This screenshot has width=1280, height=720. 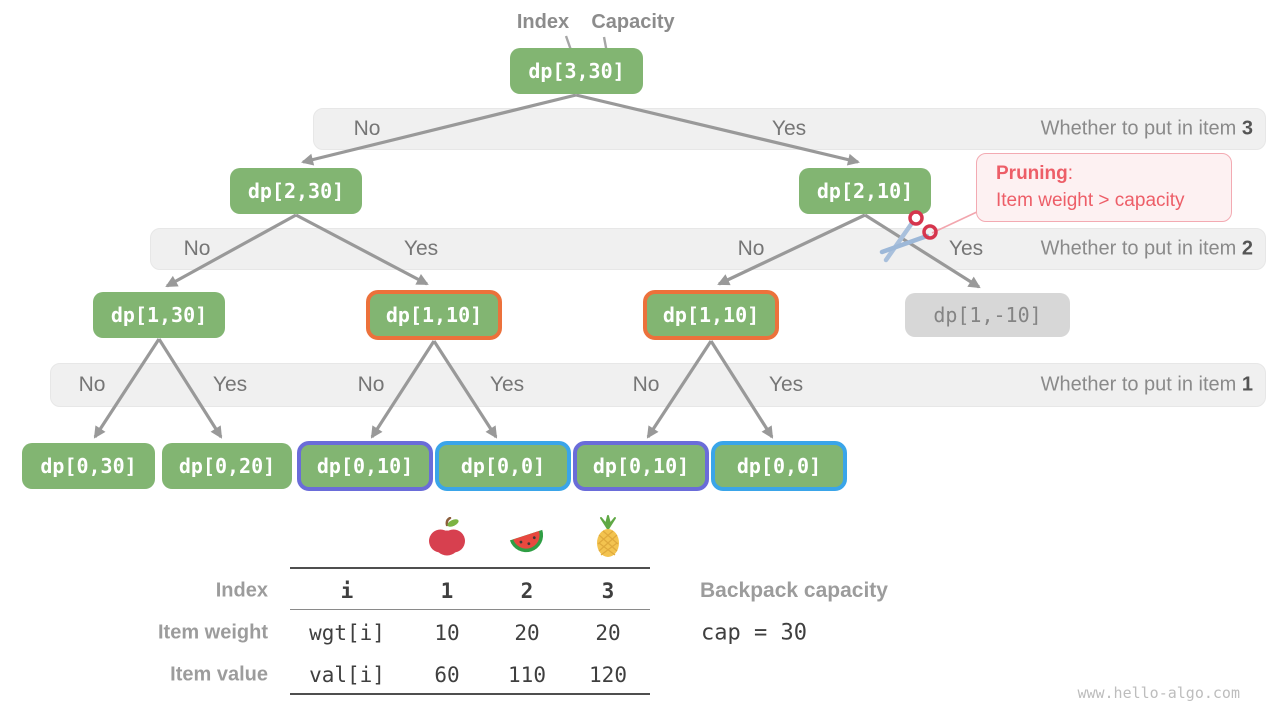 What do you see at coordinates (365, 466) in the screenshot?
I see `tree-node-dp-0-10-a: dp[0,10]` at bounding box center [365, 466].